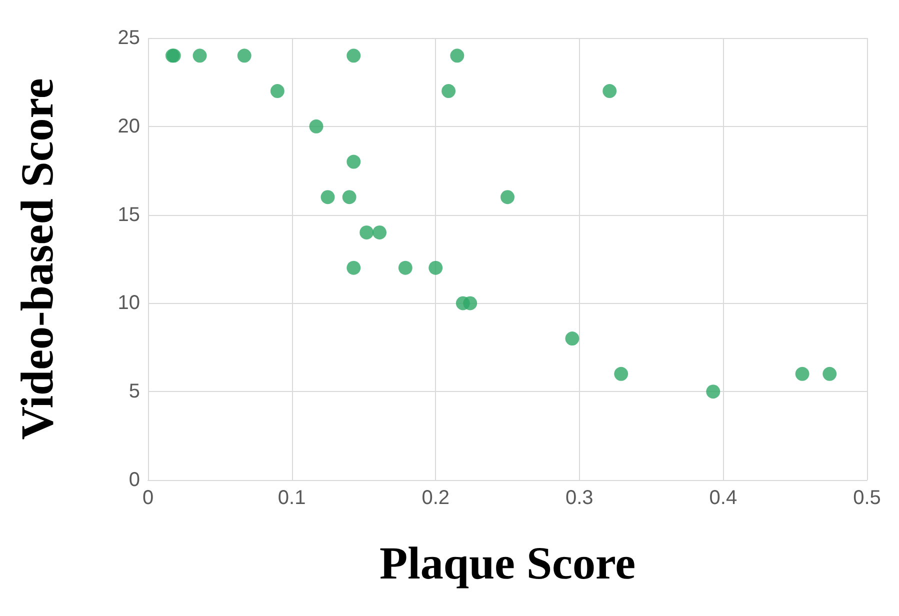 The height and width of the screenshot is (616, 899). Describe the element at coordinates (134, 391) in the screenshot. I see `y-tick-label: 5` at that location.